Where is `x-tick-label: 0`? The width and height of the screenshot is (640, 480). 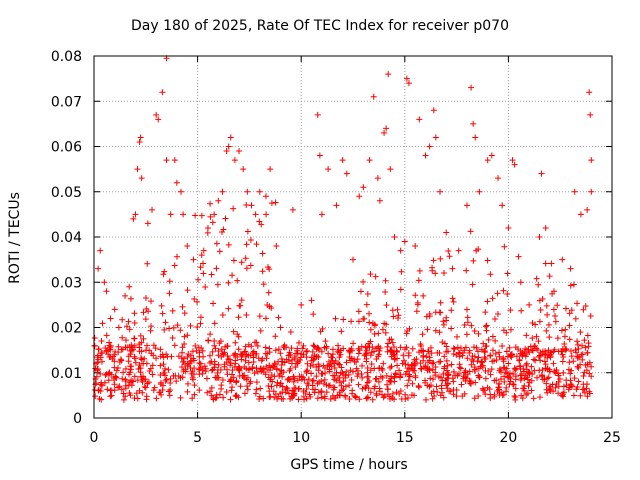 x-tick-label: 0 is located at coordinates (94, 438).